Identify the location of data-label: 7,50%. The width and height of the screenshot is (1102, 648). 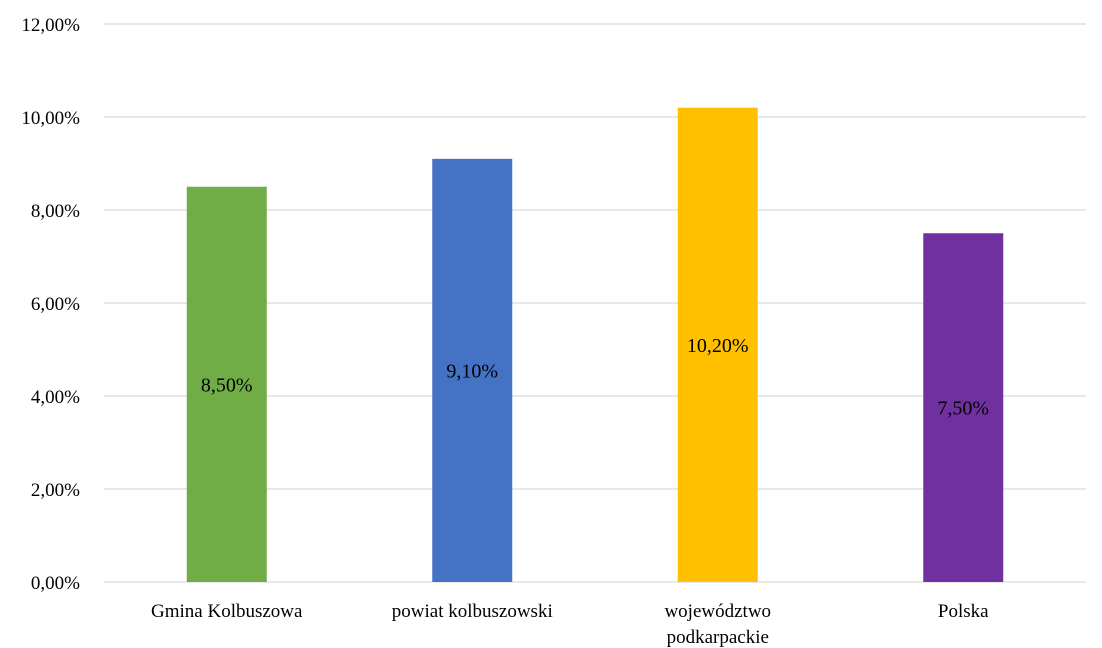
(963, 409).